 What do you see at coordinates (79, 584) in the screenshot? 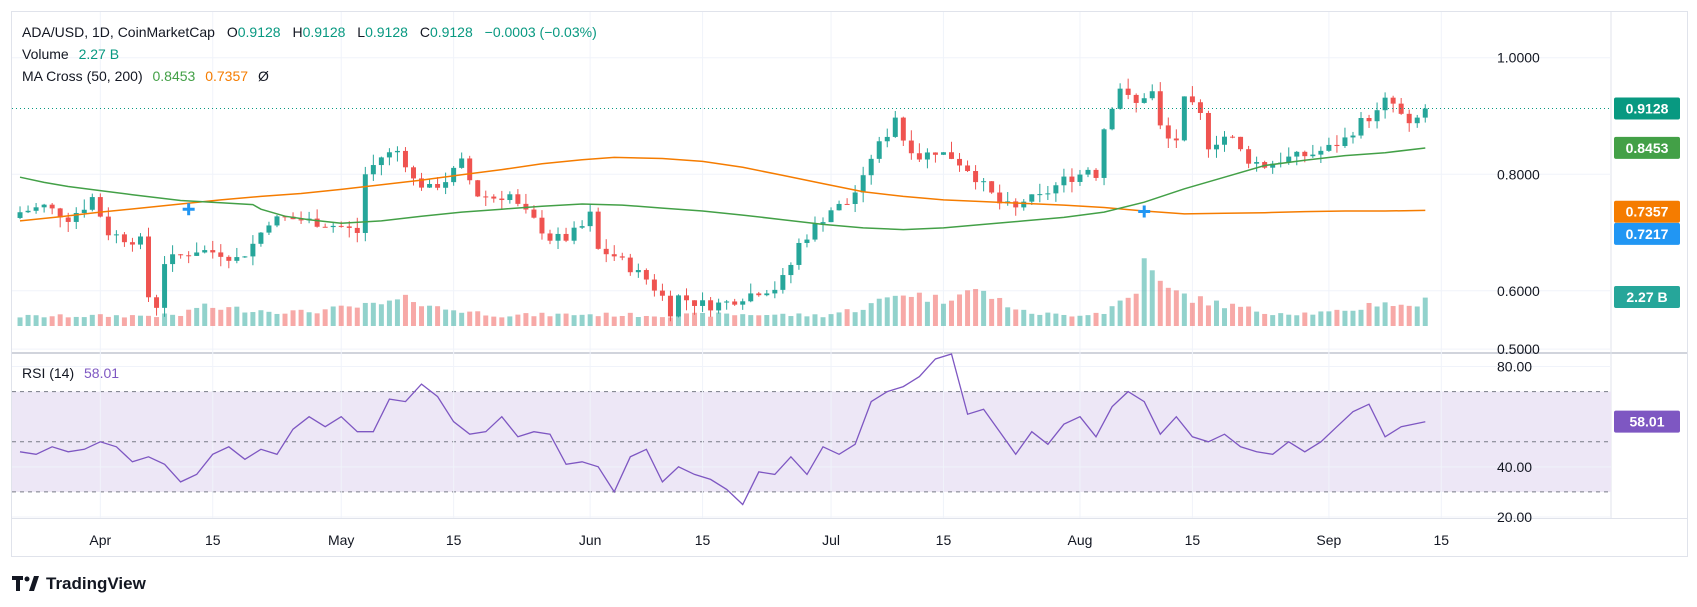
I see `tradingview-logo: TradingView` at bounding box center [79, 584].